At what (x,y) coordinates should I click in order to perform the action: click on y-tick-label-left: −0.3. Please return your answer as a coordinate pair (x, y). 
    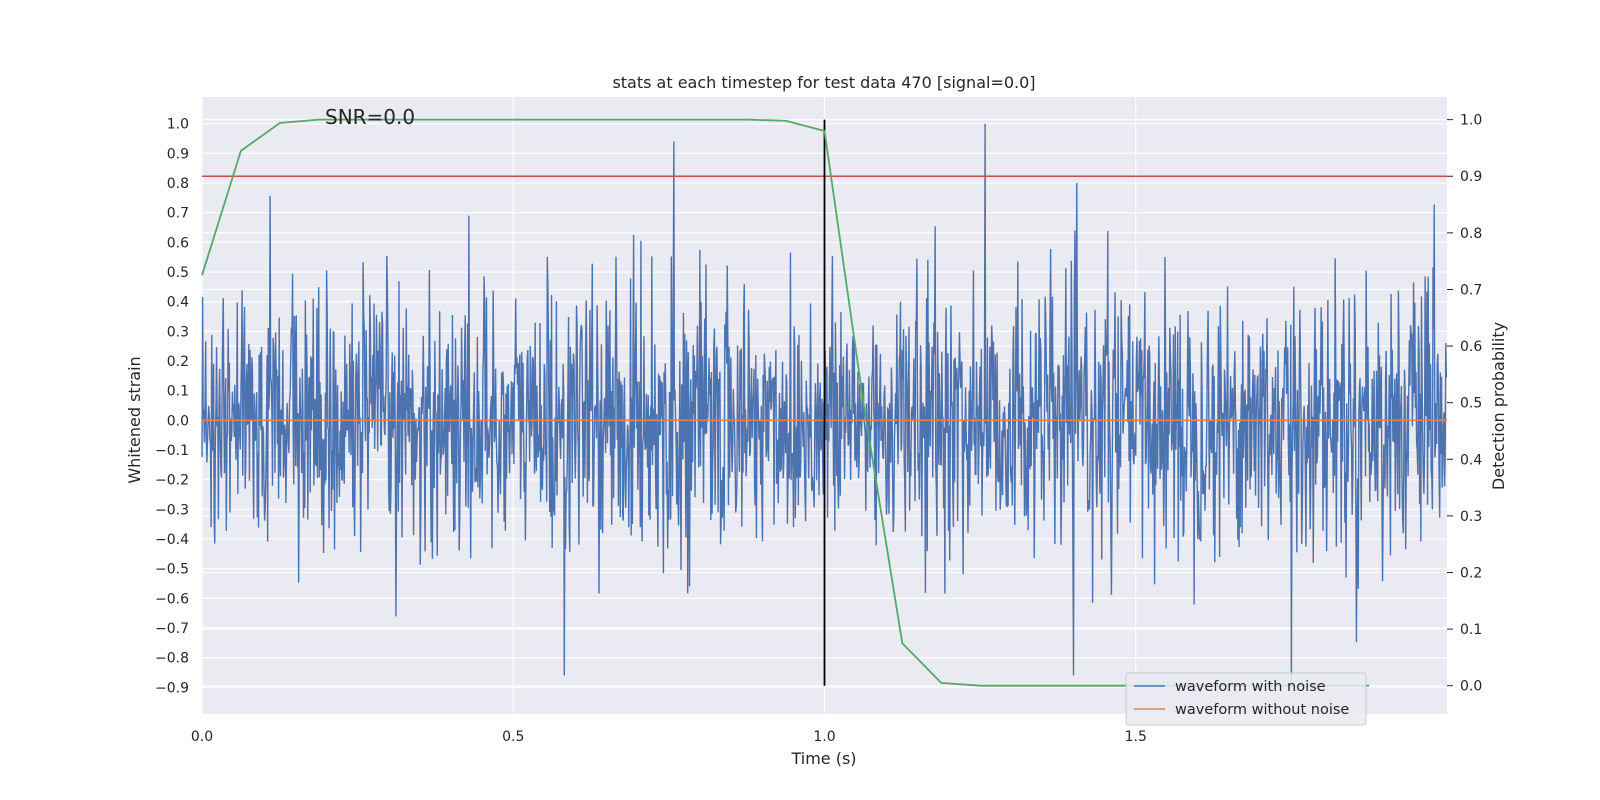
    Looking at the image, I should click on (172, 510).